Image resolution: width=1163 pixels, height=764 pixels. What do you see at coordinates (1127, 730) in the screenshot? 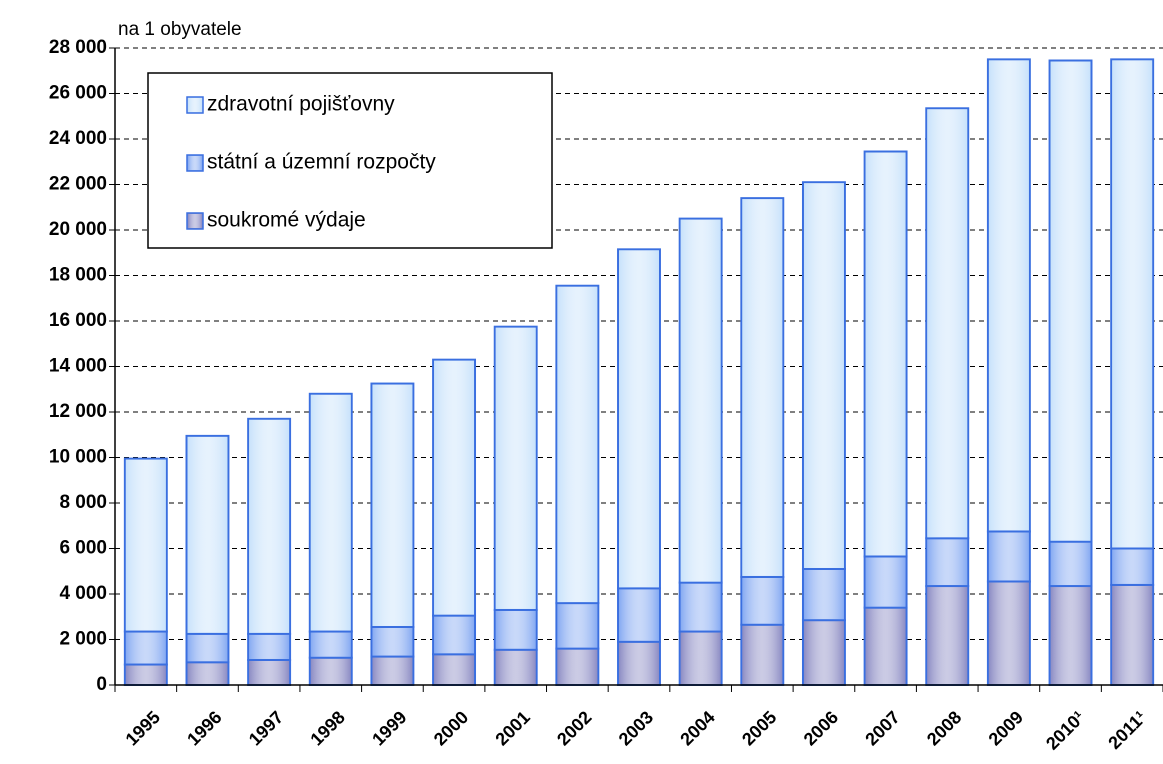
I see `x-tick-label: 2011¹` at bounding box center [1127, 730].